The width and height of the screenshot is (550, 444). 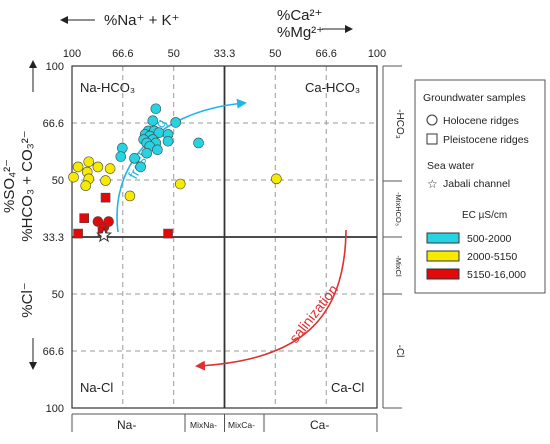 I want to click on quadrant-label-ca-hco3: Ca-HCO₃, so click(x=332, y=87).